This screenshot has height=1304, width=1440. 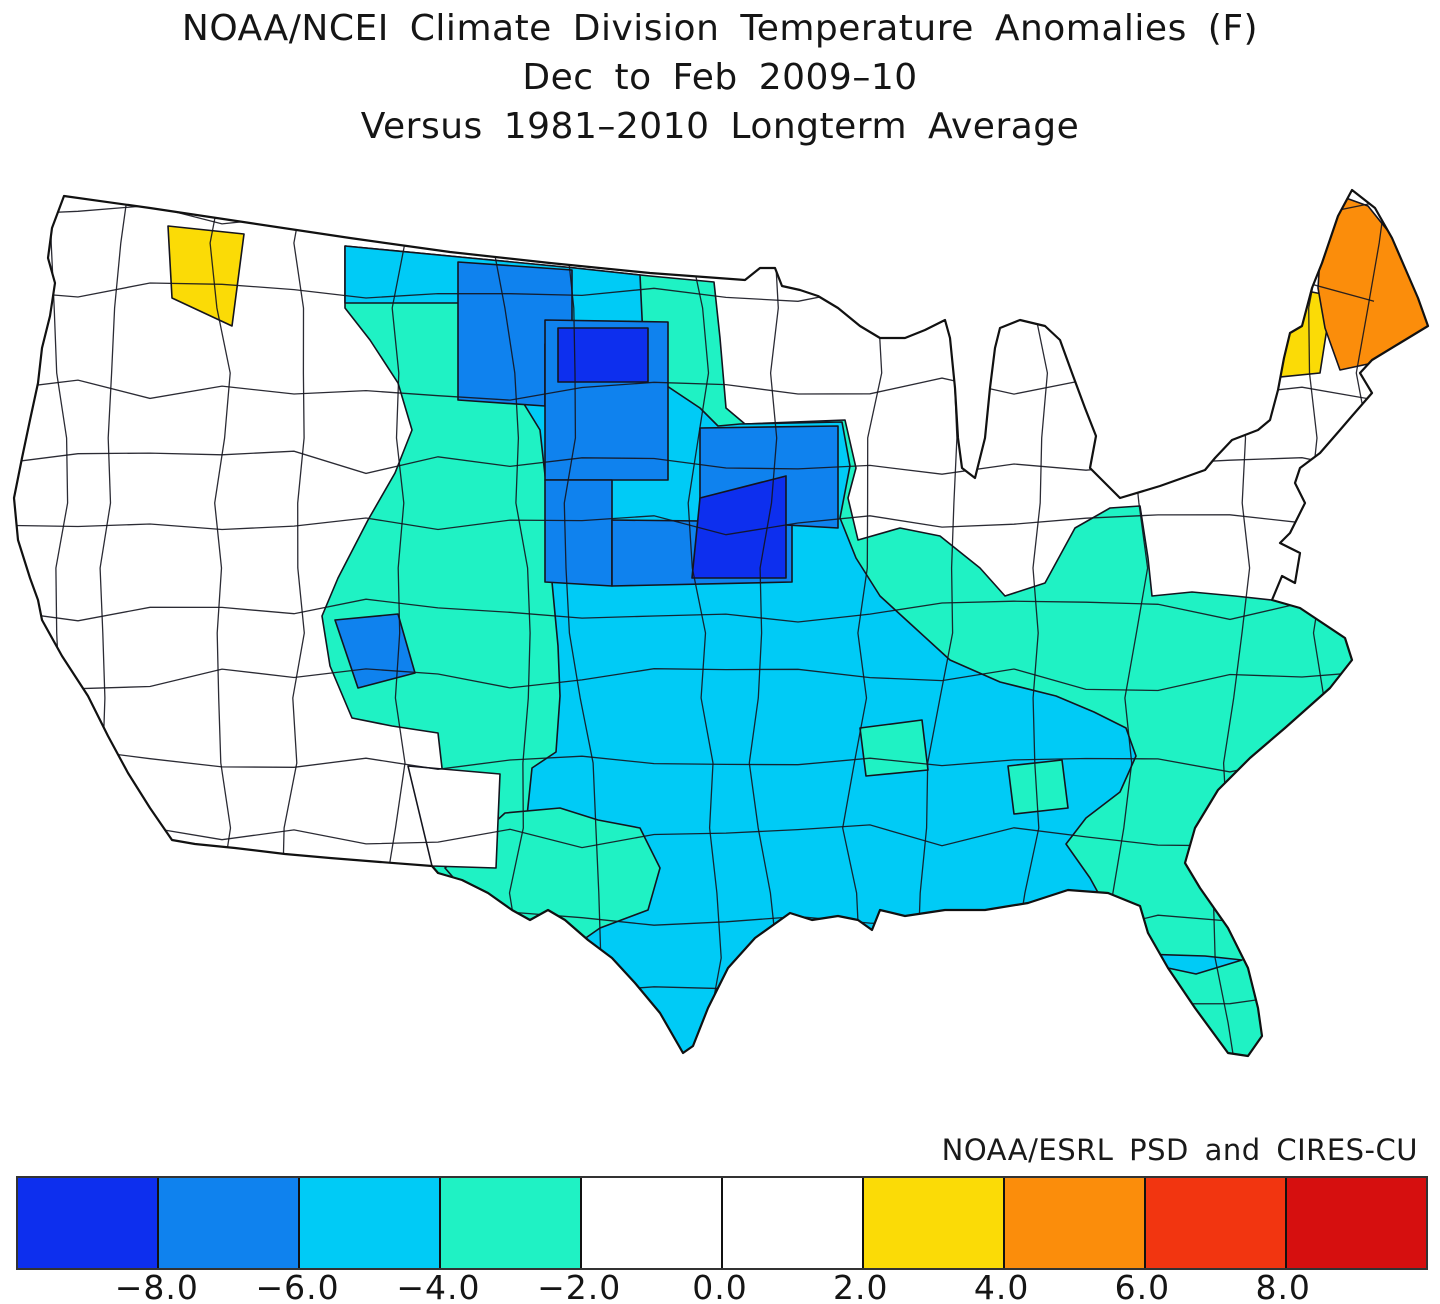 I want to click on colorbar-tick-label: −2.0, so click(x=579, y=1286).